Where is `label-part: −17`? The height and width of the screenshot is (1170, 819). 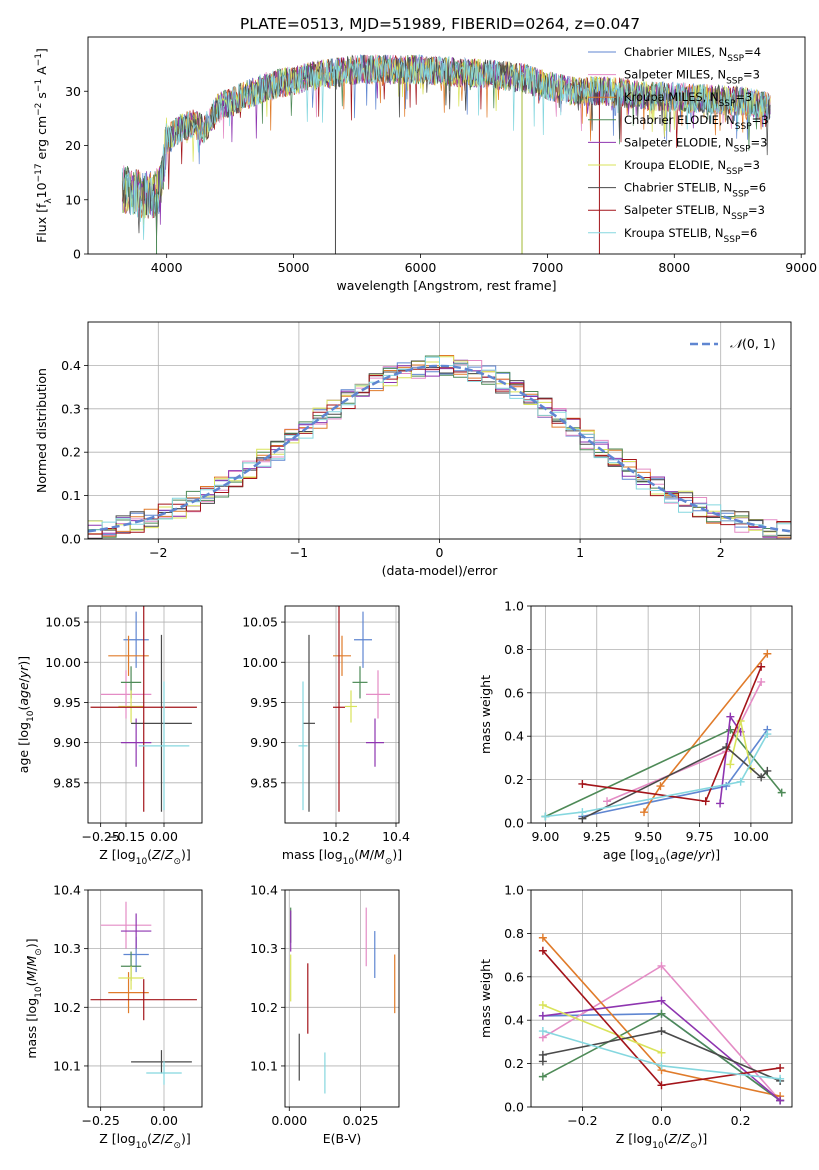 label-part: −17 is located at coordinates (39, 172).